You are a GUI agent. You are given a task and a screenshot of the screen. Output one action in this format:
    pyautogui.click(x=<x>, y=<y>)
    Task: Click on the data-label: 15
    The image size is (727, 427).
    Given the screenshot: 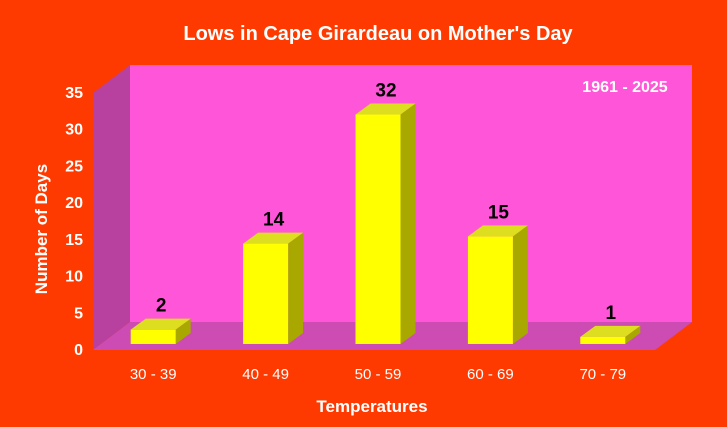 What is the action you would take?
    pyautogui.click(x=499, y=212)
    